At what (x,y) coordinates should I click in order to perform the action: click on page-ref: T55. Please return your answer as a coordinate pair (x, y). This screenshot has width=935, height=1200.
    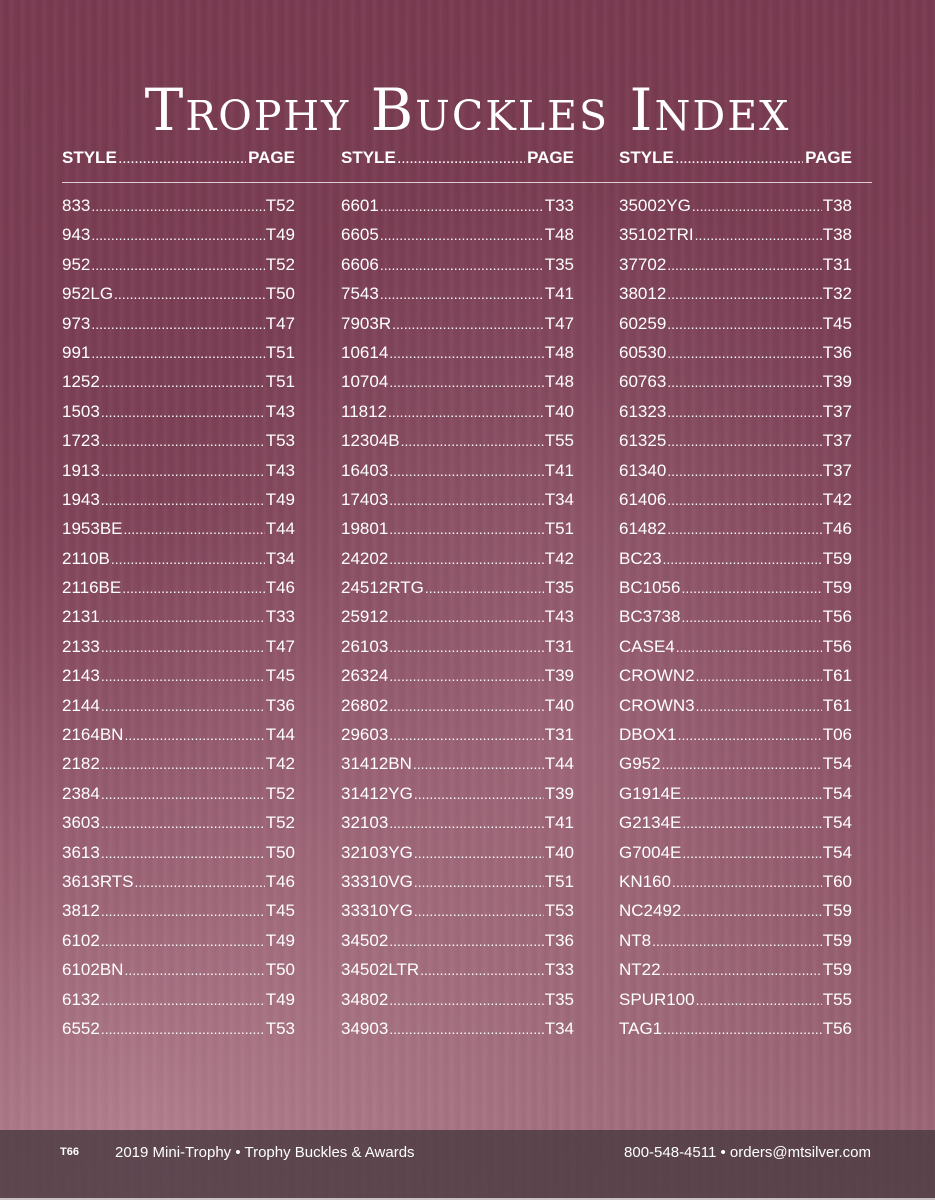
    Looking at the image, I should click on (559, 441).